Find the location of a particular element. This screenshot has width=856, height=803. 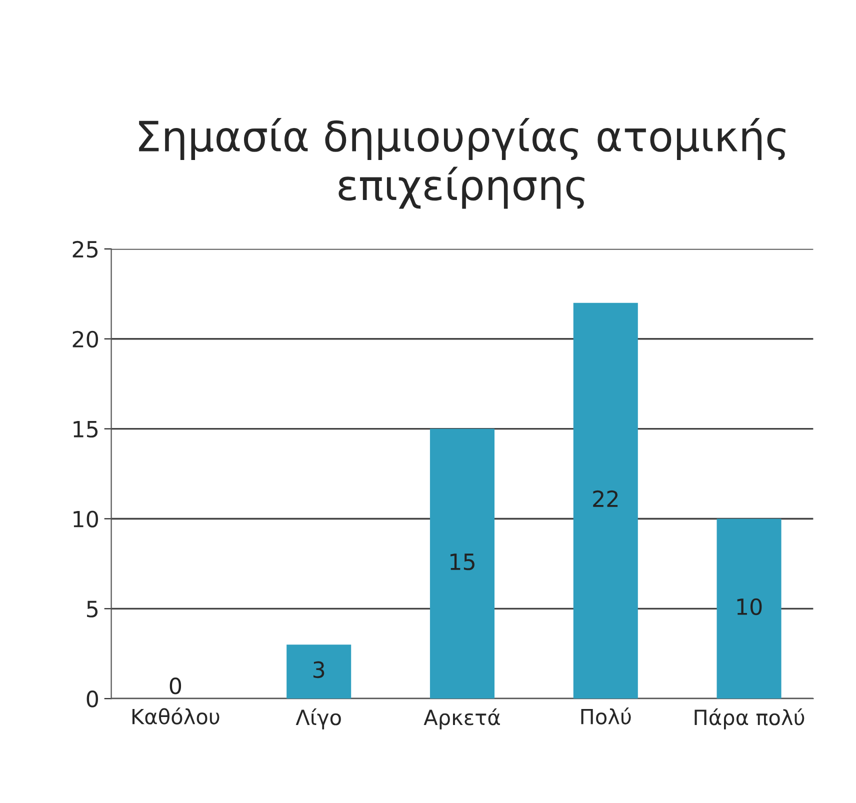

chart-title: Σημασία δημιουργίας ατομικής επιχείρησης is located at coordinates (462, 163).